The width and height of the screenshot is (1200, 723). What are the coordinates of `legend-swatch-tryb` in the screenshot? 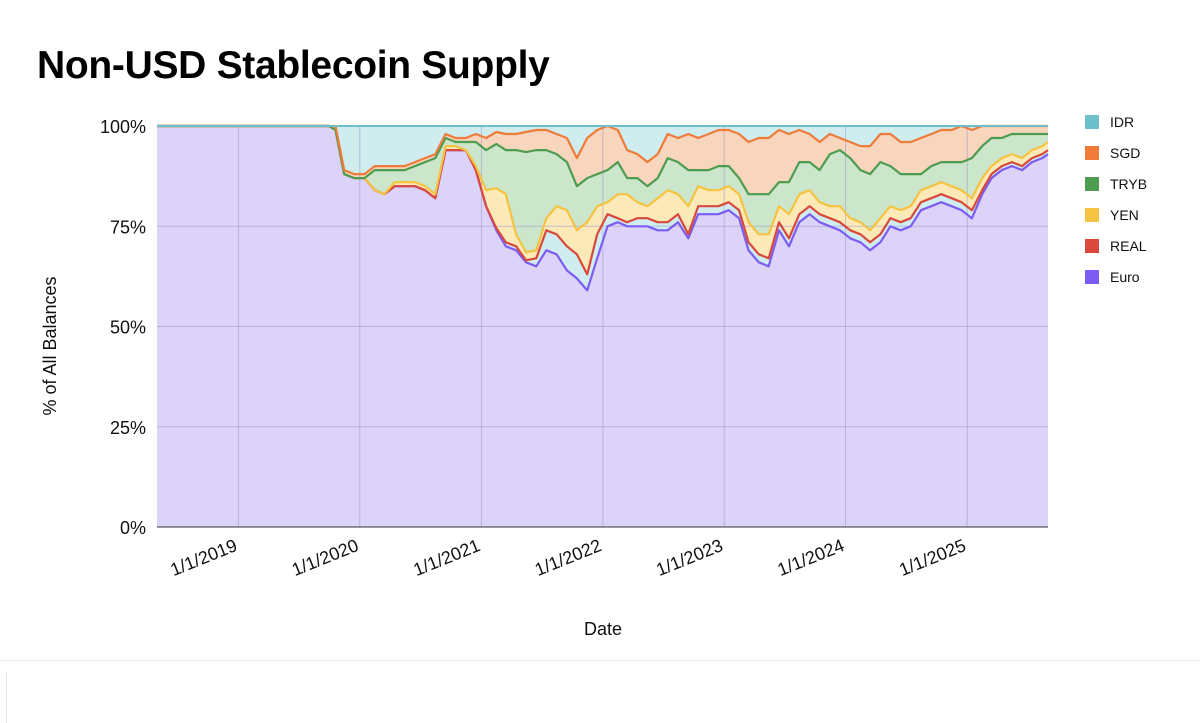 It's located at (1092, 184).